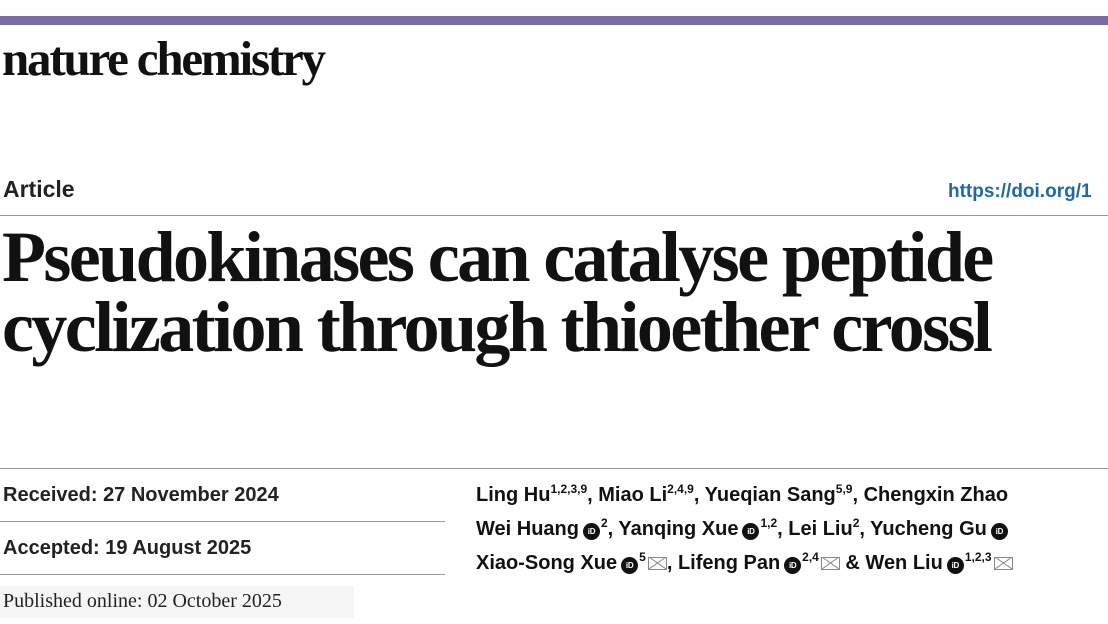 This screenshot has width=1108, height=624. Describe the element at coordinates (810, 557) in the screenshot. I see `affiliation-marks: 2,4` at that location.